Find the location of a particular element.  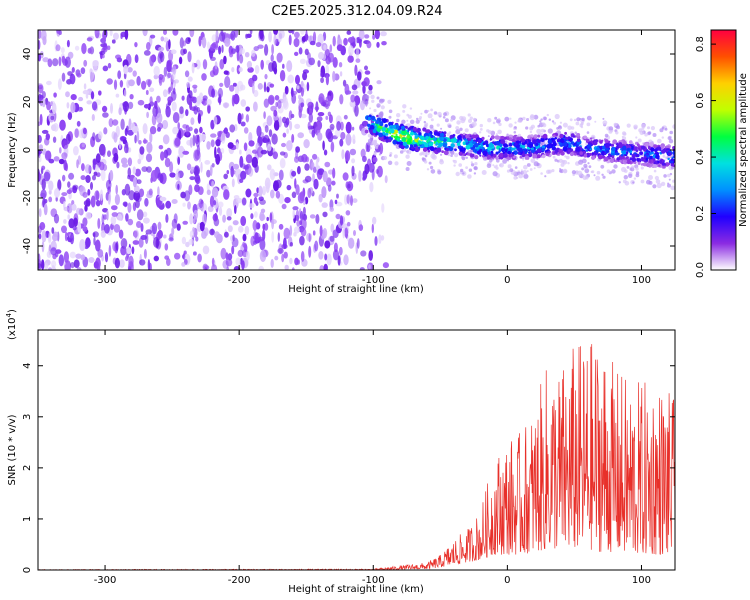

x-tick-label: -300 is located at coordinates (105, 580).